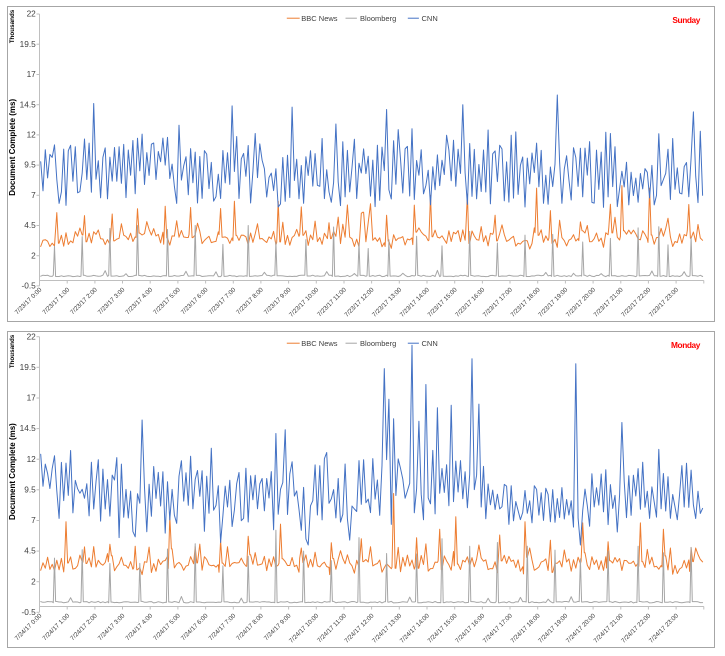 This screenshot has width=725, height=656. Describe the element at coordinates (686, 20) in the screenshot. I see `svg-text: Sunday` at that location.